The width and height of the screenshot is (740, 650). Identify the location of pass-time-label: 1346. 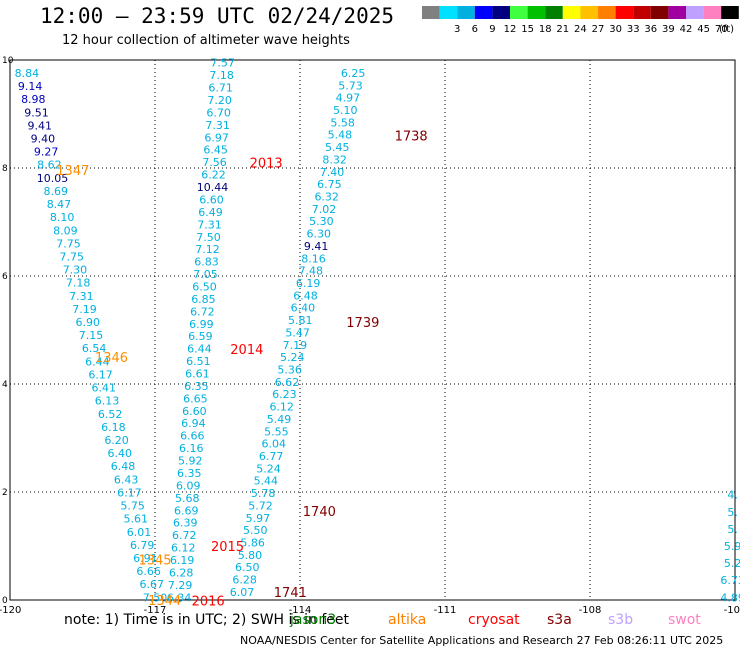
(111, 358).